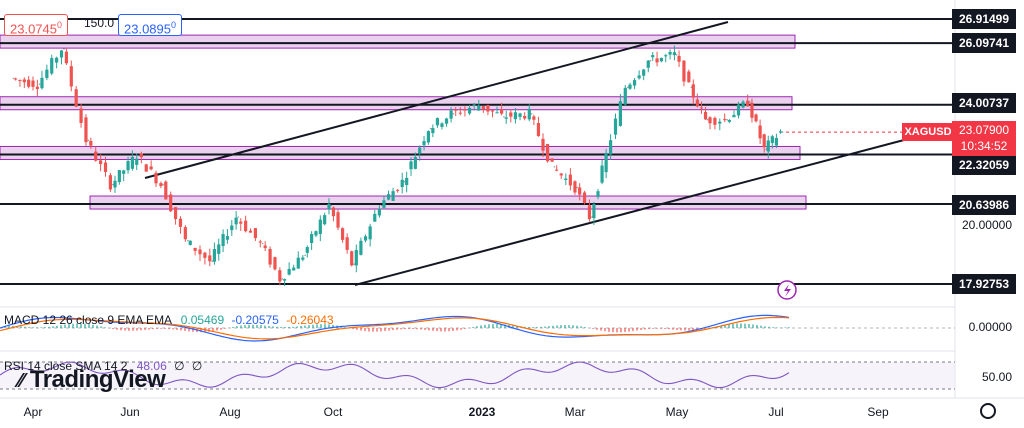 This screenshot has height=428, width=1024. What do you see at coordinates (928, 132) in the screenshot?
I see `symbol-tag: XAGUSD` at bounding box center [928, 132].